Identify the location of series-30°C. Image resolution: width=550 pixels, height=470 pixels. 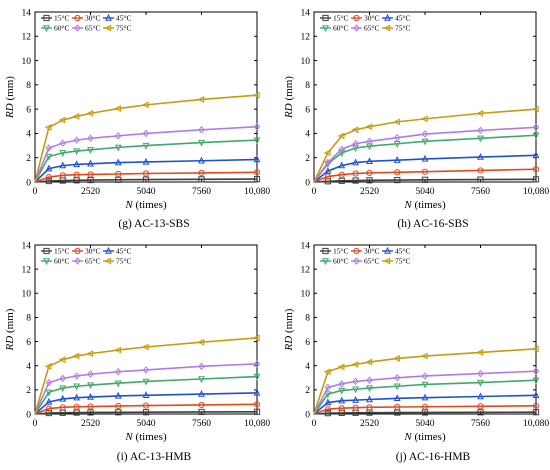
(147, 176).